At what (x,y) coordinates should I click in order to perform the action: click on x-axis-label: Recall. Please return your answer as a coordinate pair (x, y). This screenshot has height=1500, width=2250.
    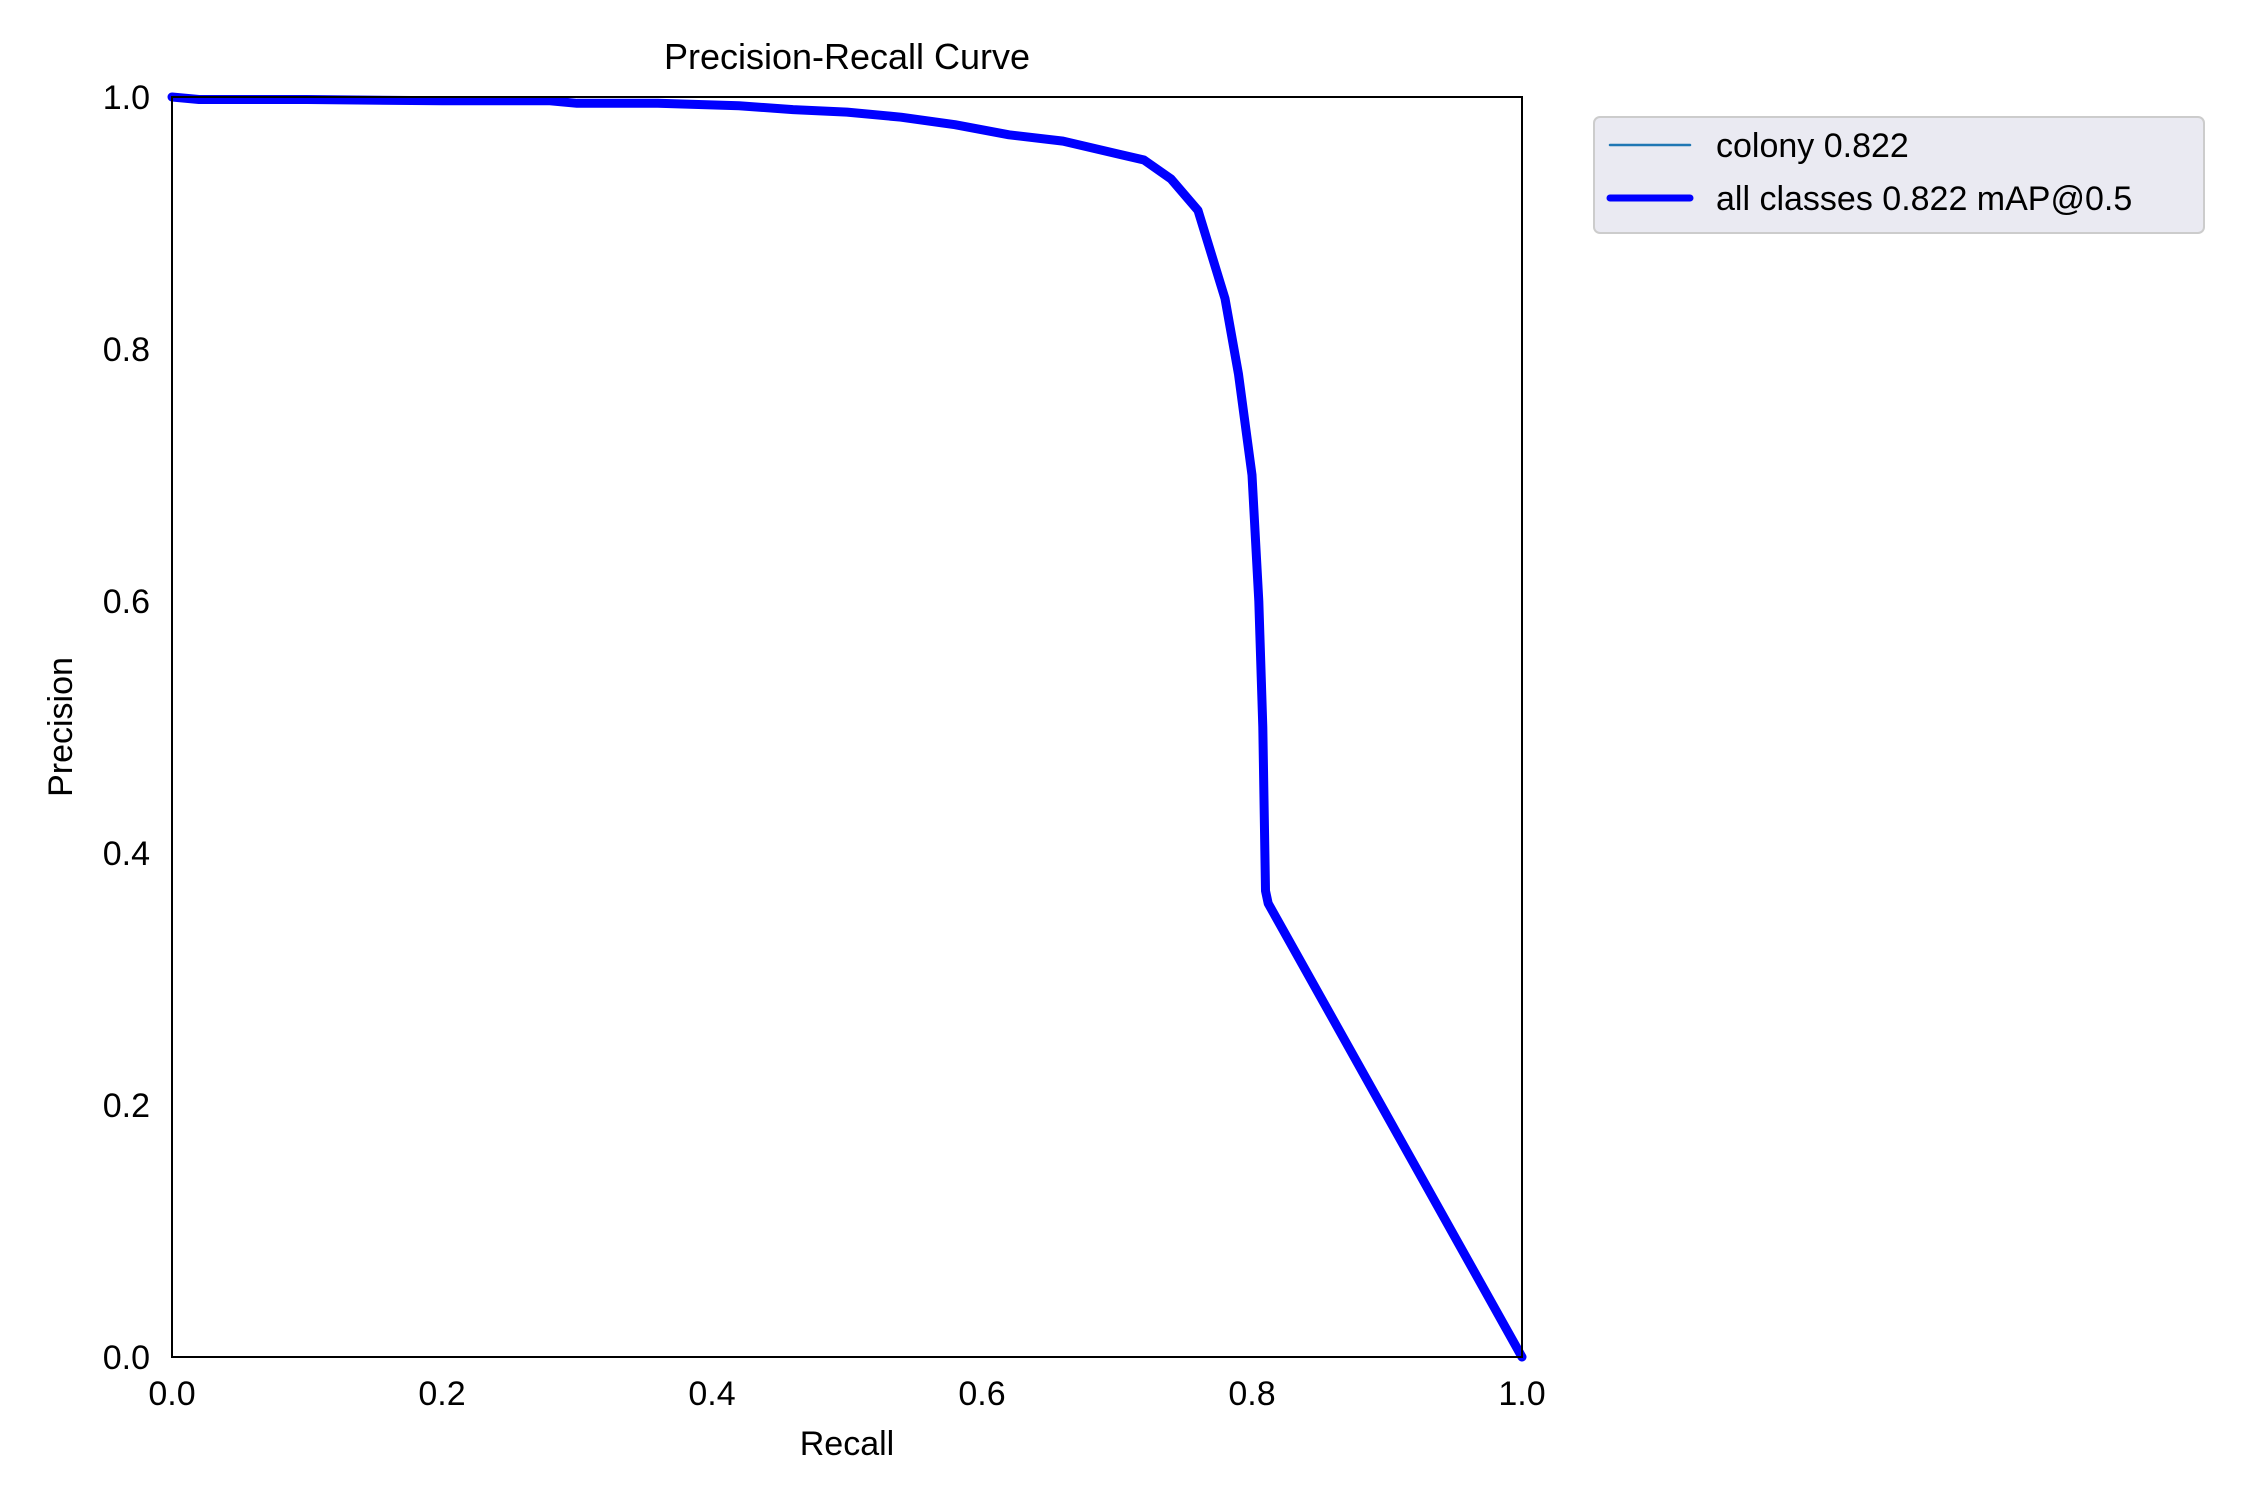
    Looking at the image, I should click on (847, 1444).